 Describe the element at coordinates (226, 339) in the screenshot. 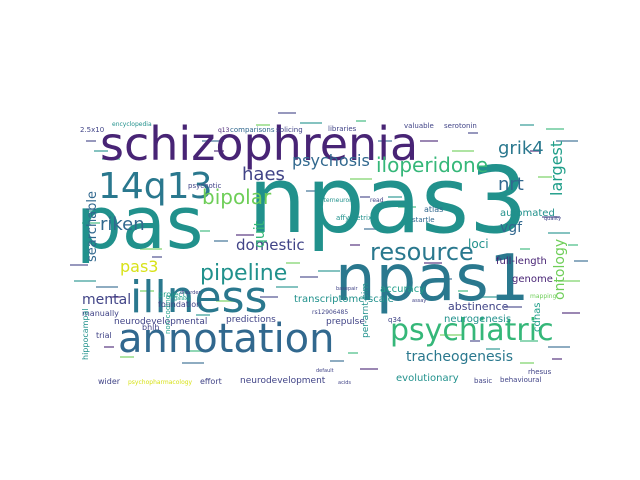

I see `cloud-word-annotation: annotation` at that location.